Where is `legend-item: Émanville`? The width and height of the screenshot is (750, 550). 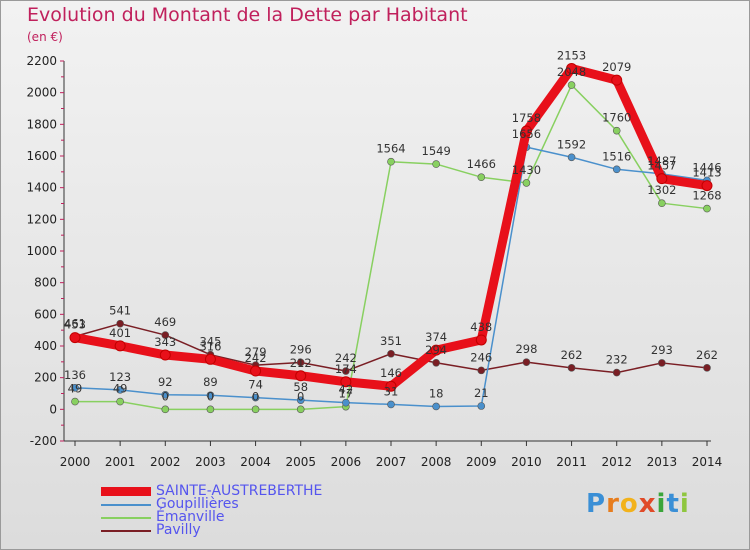 legend-item: Émanville is located at coordinates (211, 517).